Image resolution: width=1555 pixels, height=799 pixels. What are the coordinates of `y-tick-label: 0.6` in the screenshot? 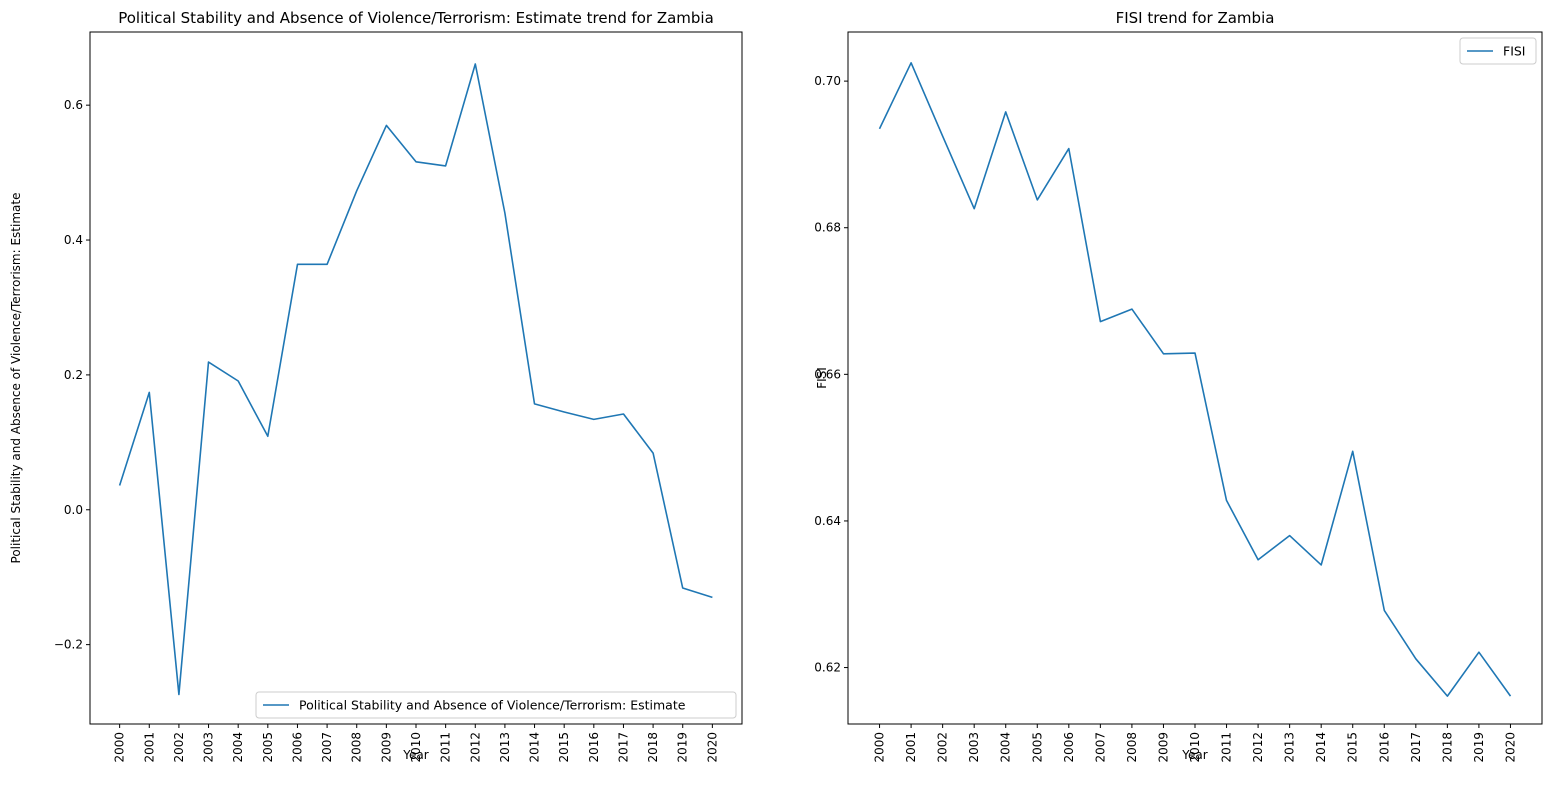 It's located at (73, 105).